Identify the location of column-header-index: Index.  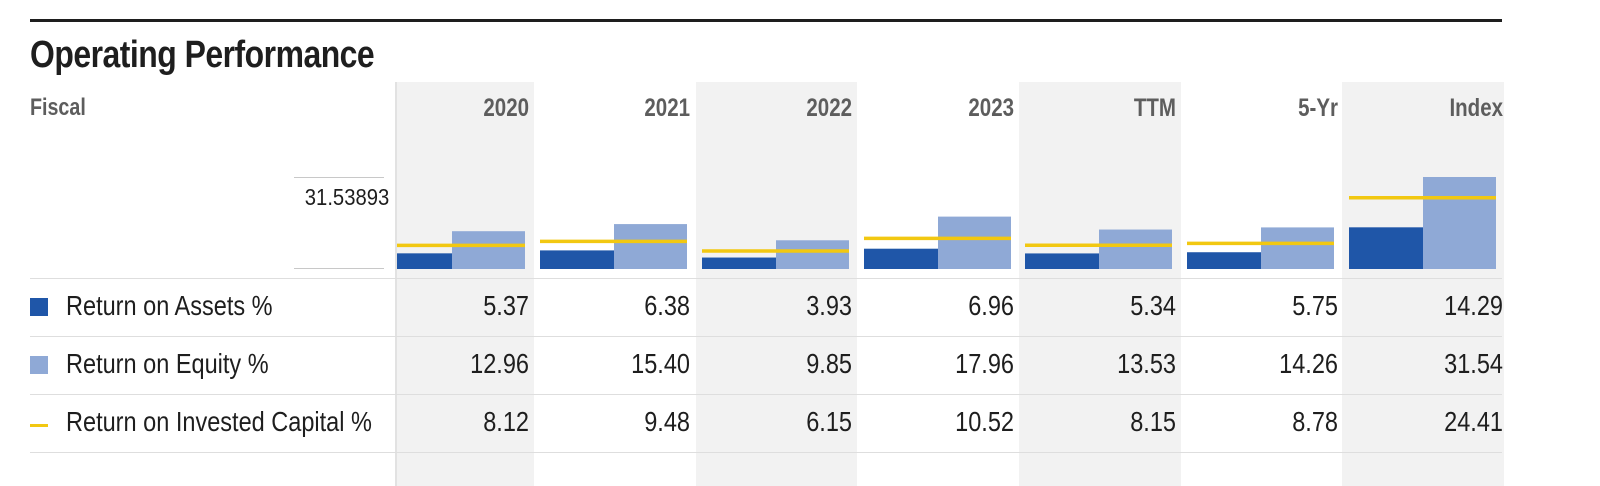
(1476, 108).